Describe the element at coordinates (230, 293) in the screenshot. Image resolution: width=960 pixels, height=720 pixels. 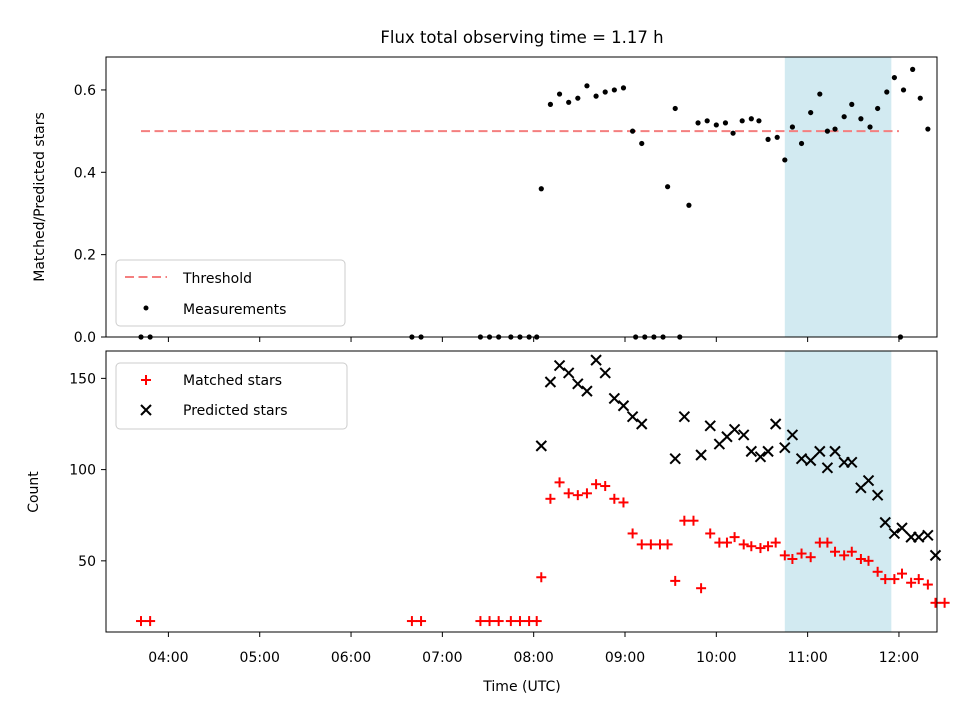
I see `top-legend: Threshold Measurements` at that location.